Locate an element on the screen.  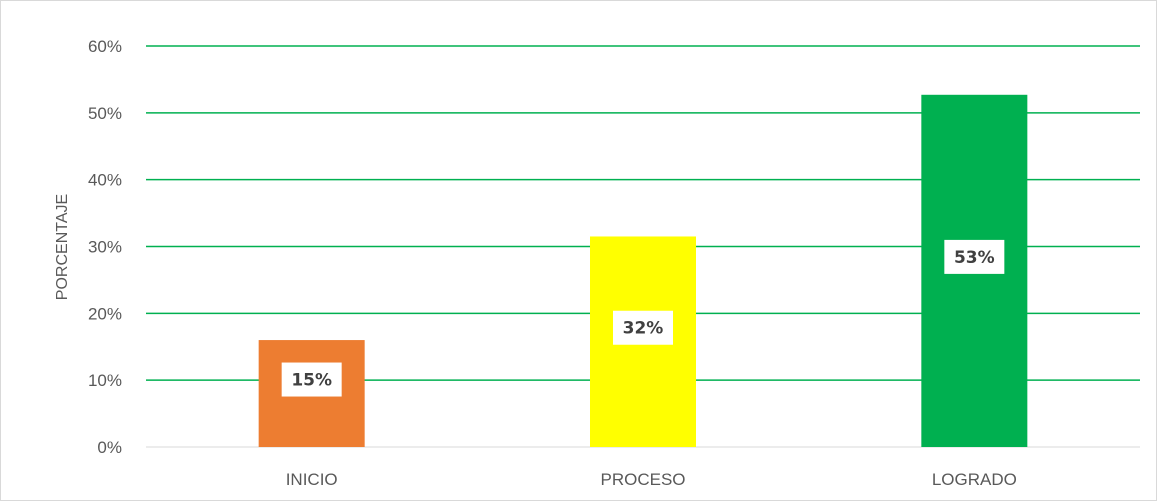
y-tick-label: 0% is located at coordinates (109, 447).